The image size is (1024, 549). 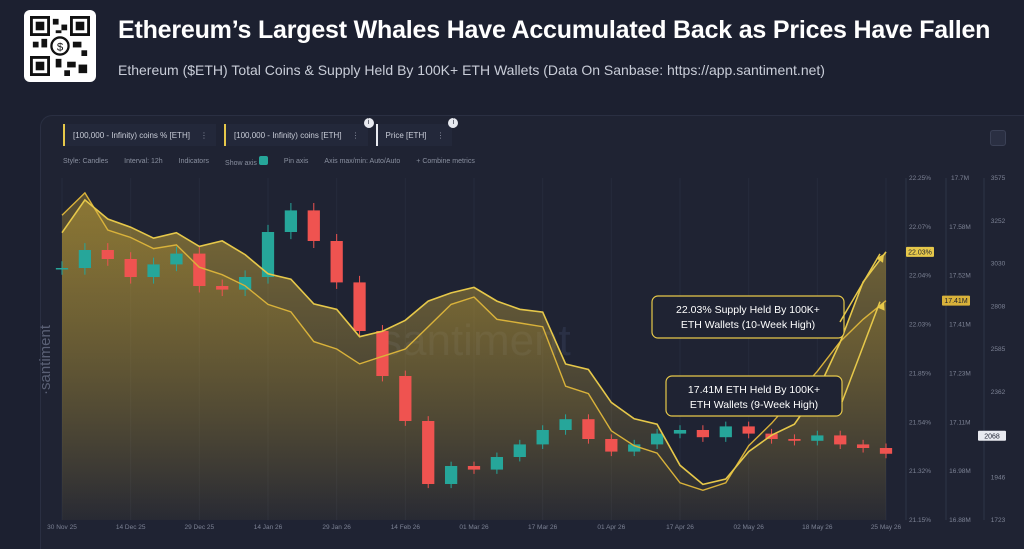 What do you see at coordinates (131, 527) in the screenshot?
I see `x-tick-label: 14 Dec 25` at bounding box center [131, 527].